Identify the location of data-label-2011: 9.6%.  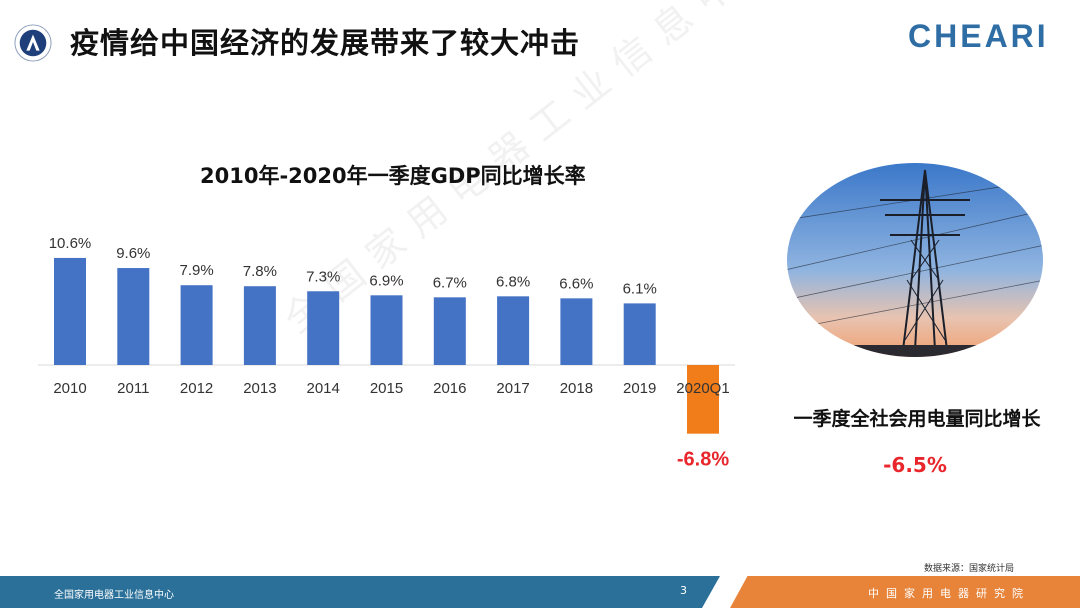
(133, 253).